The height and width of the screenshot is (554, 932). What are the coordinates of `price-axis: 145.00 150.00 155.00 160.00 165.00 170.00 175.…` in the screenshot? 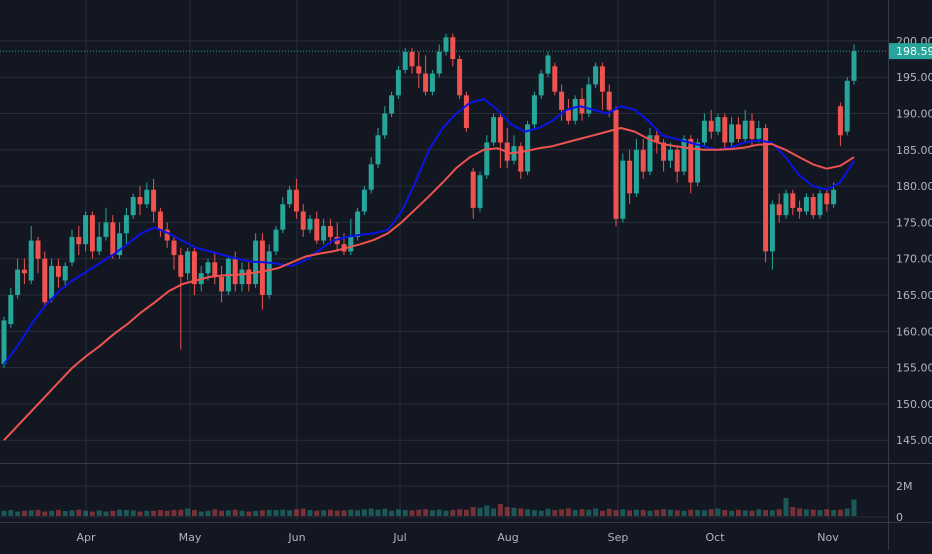 It's located at (914, 241).